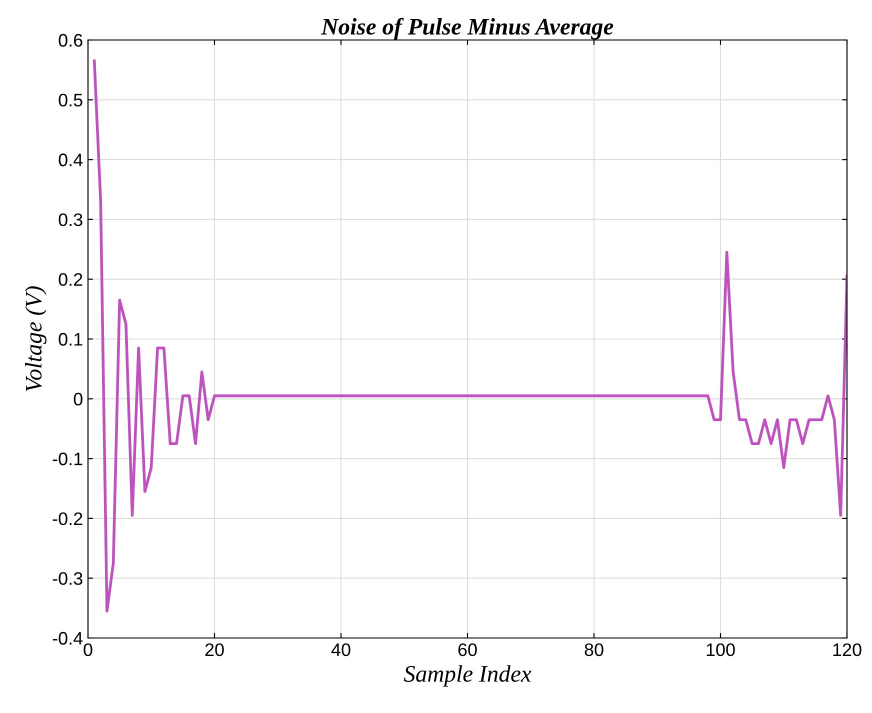  Describe the element at coordinates (594, 649) in the screenshot. I see `x-tick-label: 80` at that location.